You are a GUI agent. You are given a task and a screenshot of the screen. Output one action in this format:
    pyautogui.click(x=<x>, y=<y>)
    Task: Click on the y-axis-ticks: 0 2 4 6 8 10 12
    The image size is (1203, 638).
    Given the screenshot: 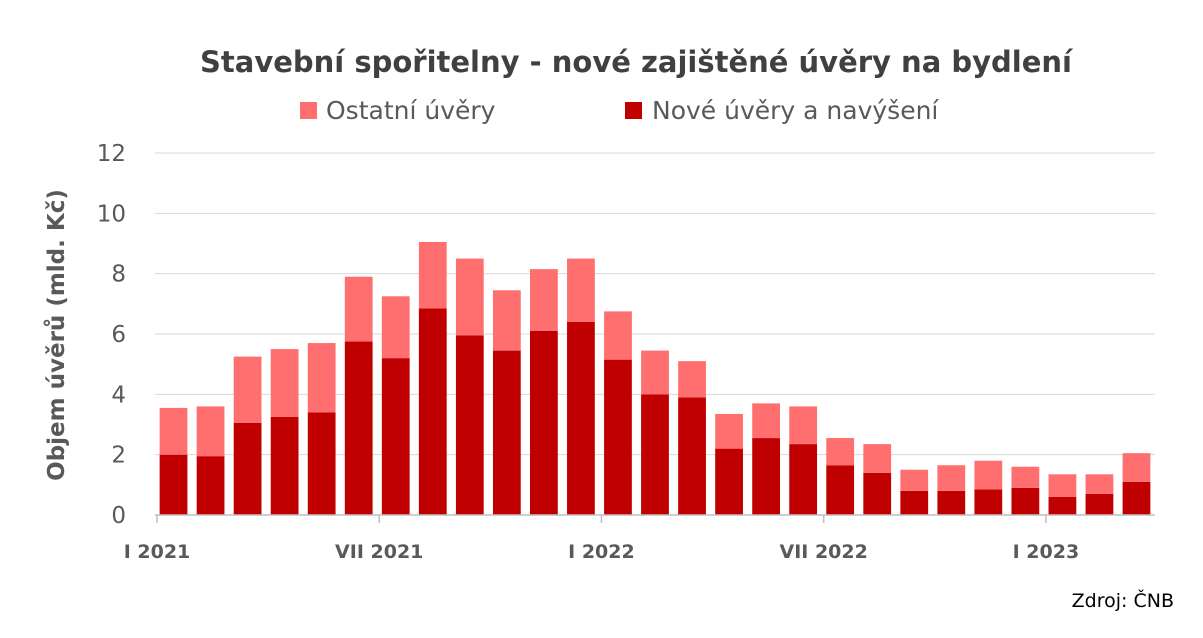 What is the action you would take?
    pyautogui.click(x=111, y=335)
    